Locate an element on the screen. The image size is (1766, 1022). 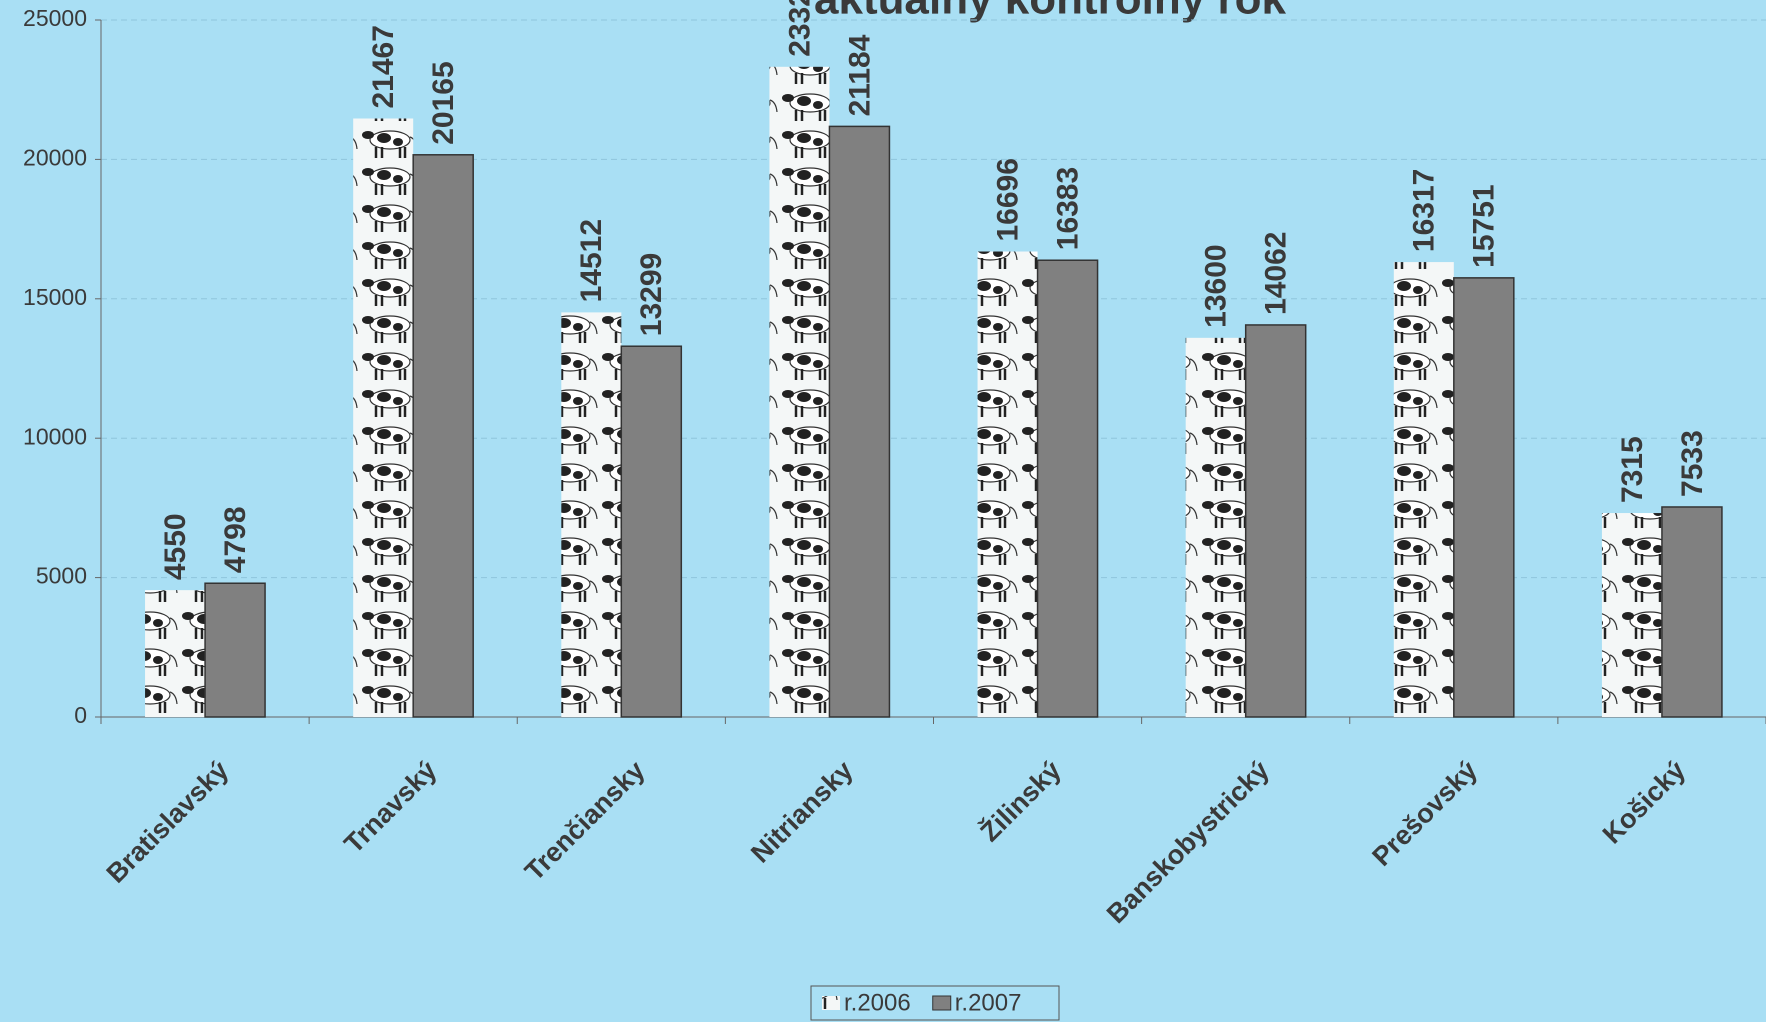
legend: r.2006 r.2007 is located at coordinates (935, 1003).